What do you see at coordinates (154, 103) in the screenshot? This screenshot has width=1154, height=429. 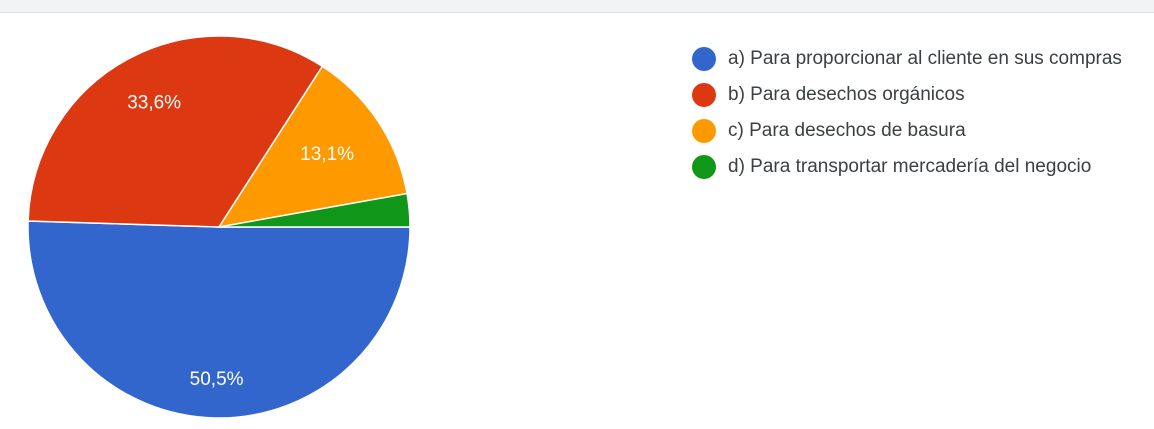 I see `slice-label: 33,6%` at bounding box center [154, 103].